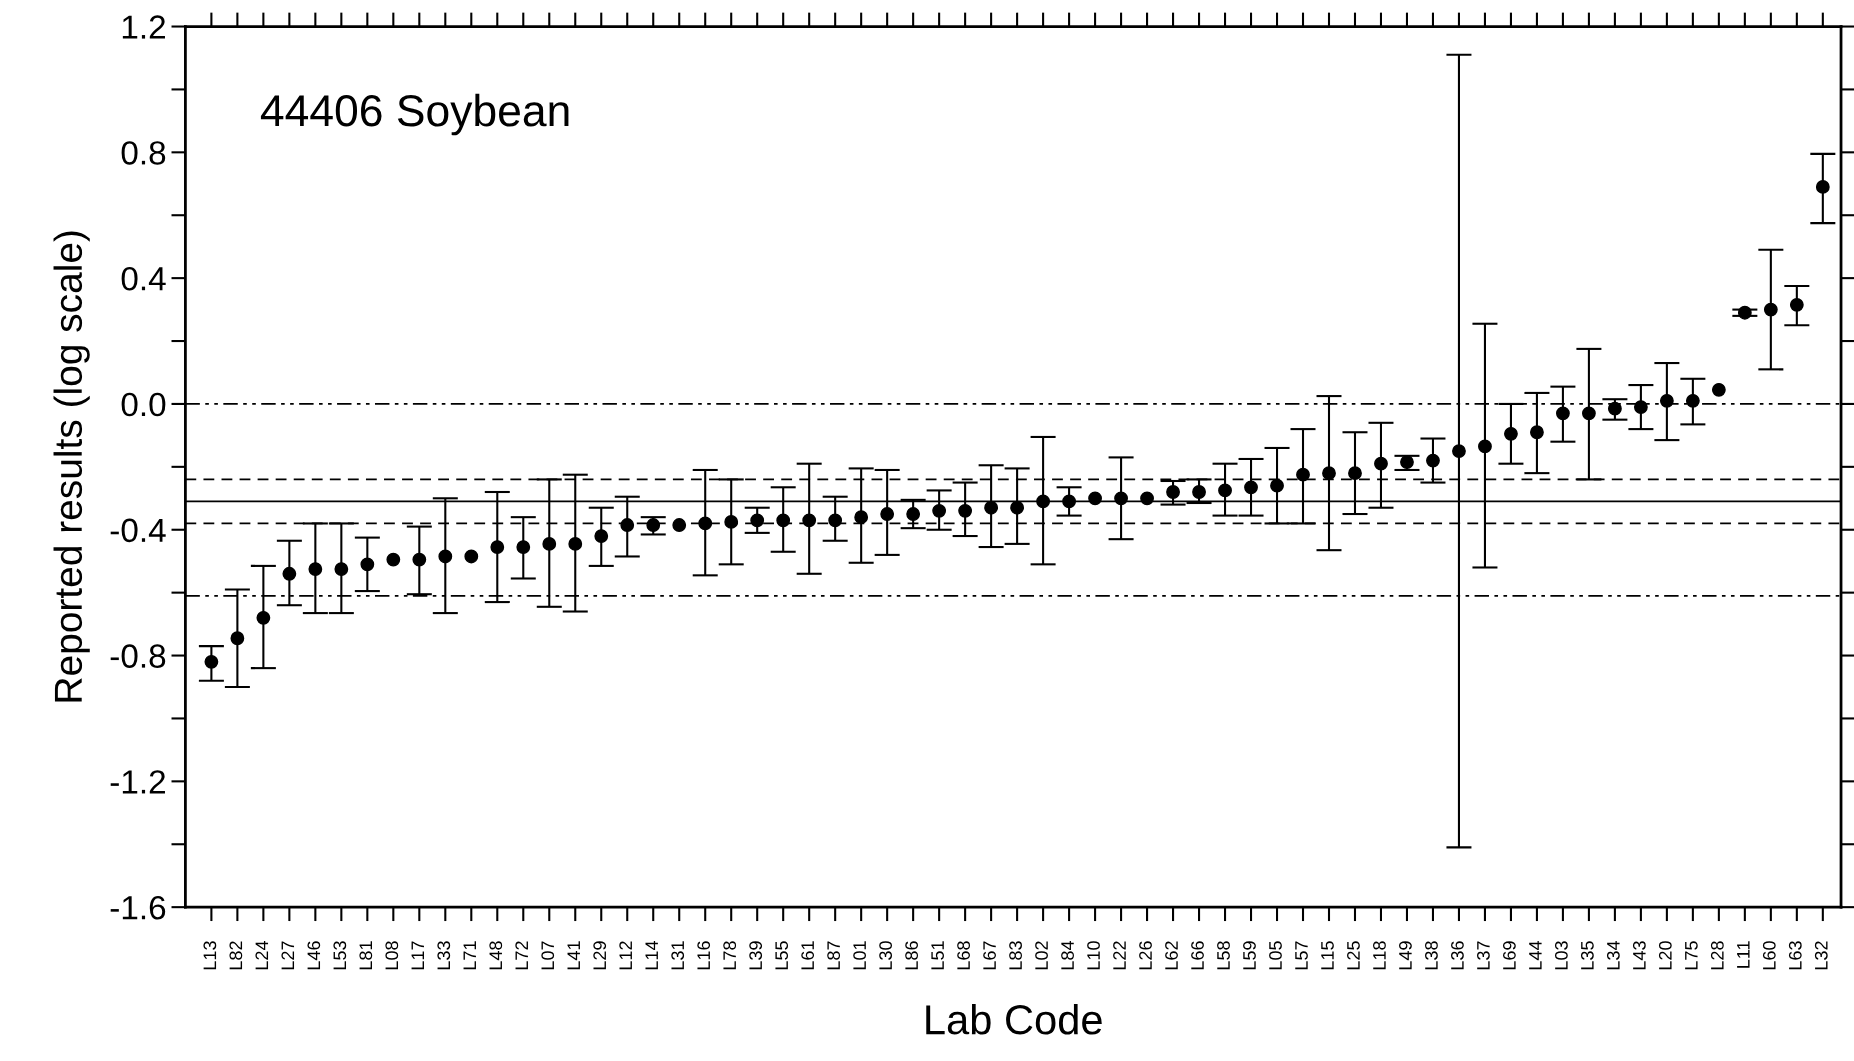 The image size is (1854, 1061). Describe the element at coordinates (1067, 955) in the screenshot. I see `x-tick-label: L84` at that location.